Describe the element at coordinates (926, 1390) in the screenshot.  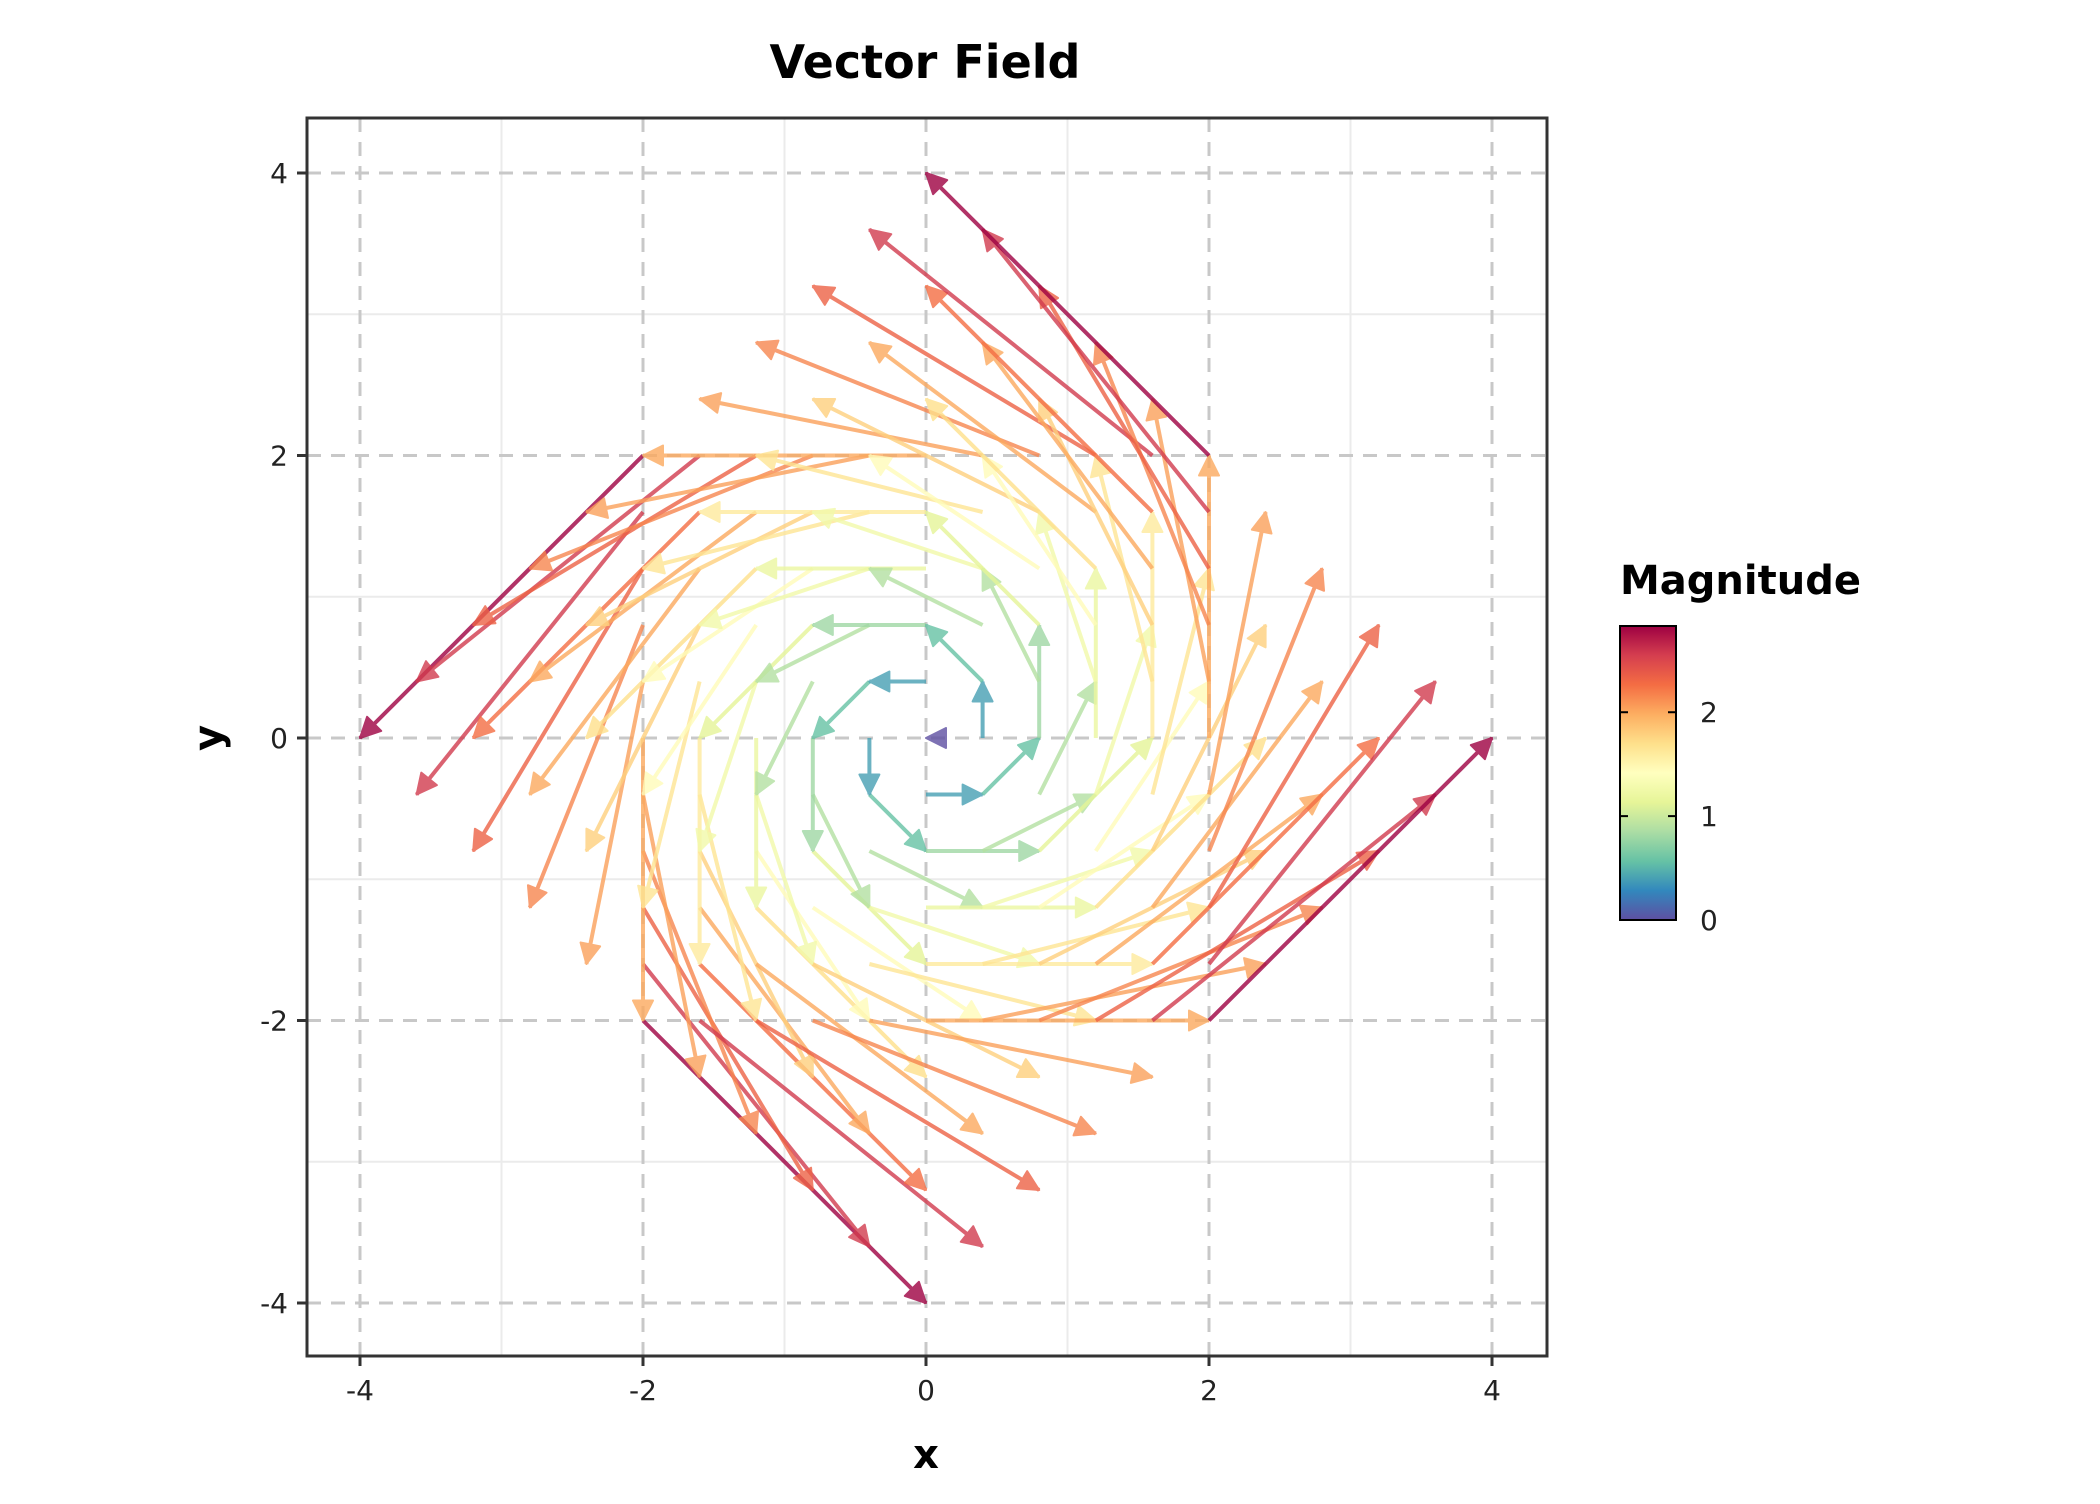
I see `x-tick-label: 0` at that location.